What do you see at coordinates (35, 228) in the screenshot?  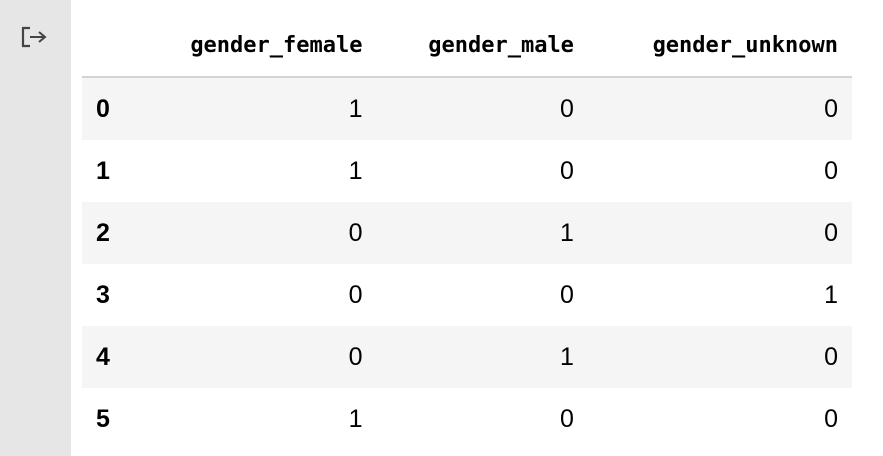 I see `output-gutter` at bounding box center [35, 228].